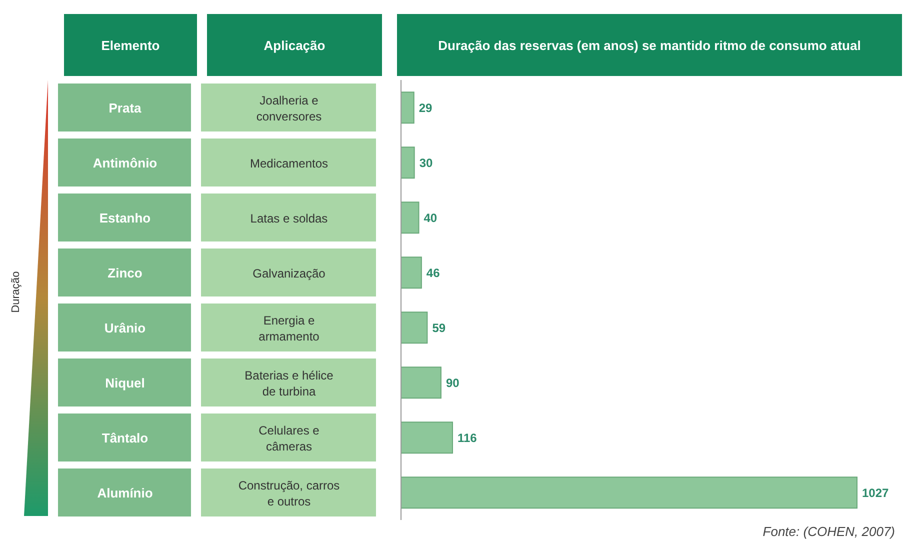 The width and height of the screenshot is (907, 545). I want to click on text: Construção, carros e outros, so click(289, 493).